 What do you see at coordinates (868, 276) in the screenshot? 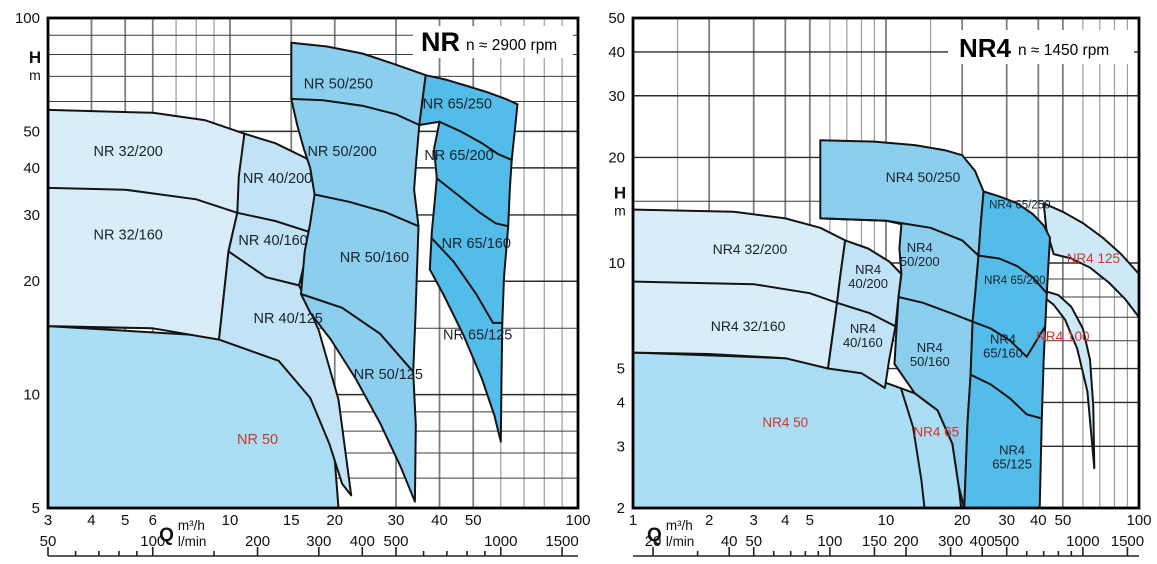
I see `region-label: NR4 40/200` at bounding box center [868, 276].